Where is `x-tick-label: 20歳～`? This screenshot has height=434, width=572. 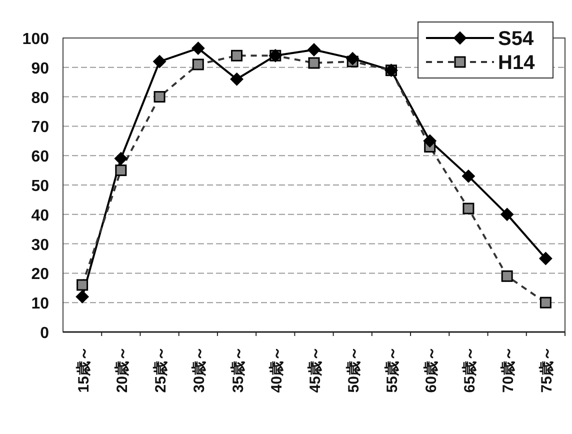 x-tick-label: 20歳～ is located at coordinates (122, 369).